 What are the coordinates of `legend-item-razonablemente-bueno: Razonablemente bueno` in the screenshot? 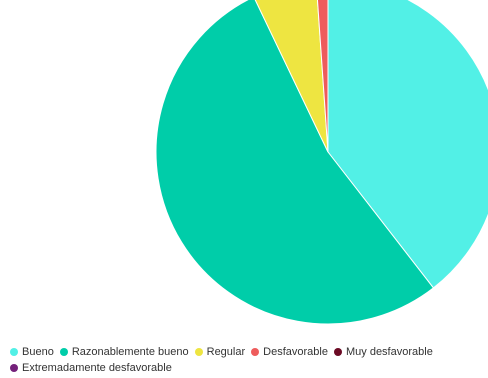 It's located at (124, 352).